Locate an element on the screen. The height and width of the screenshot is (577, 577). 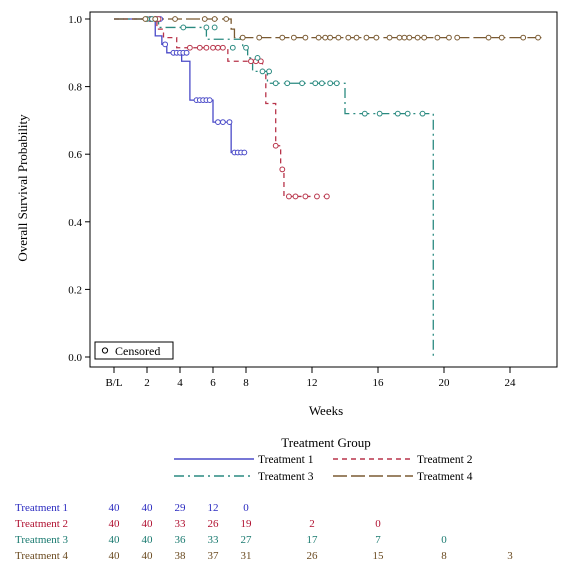
risk-count: 27 is located at coordinates (247, 540).